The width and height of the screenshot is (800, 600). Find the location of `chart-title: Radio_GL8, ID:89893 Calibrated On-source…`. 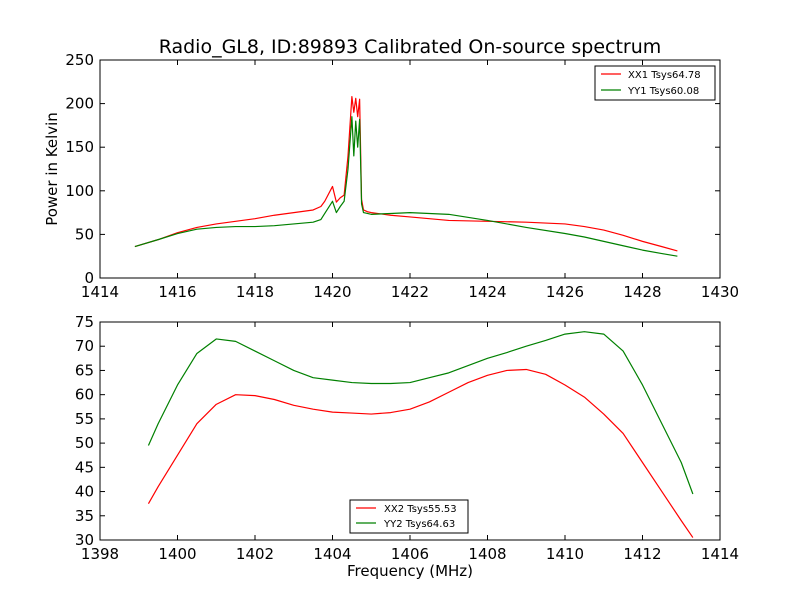

chart-title: Radio_GL8, ID:89893 Calibrated On-source… is located at coordinates (410, 47).